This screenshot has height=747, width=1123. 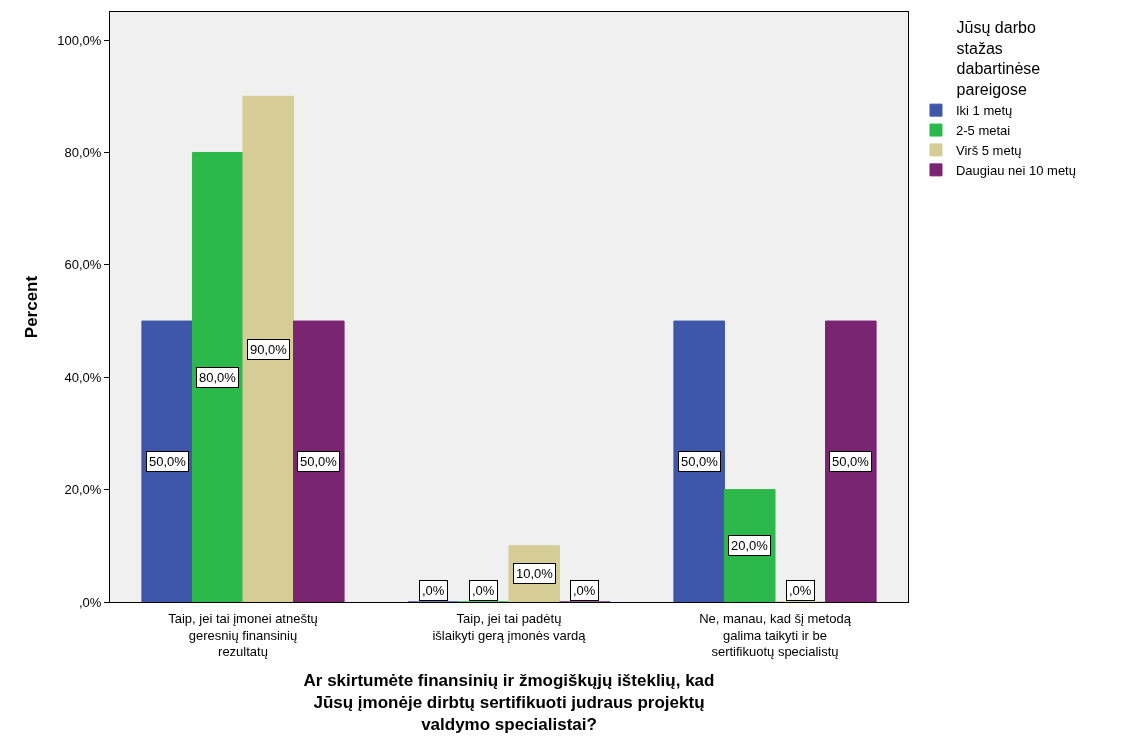 I want to click on data-label: 80,0%, so click(x=218, y=377).